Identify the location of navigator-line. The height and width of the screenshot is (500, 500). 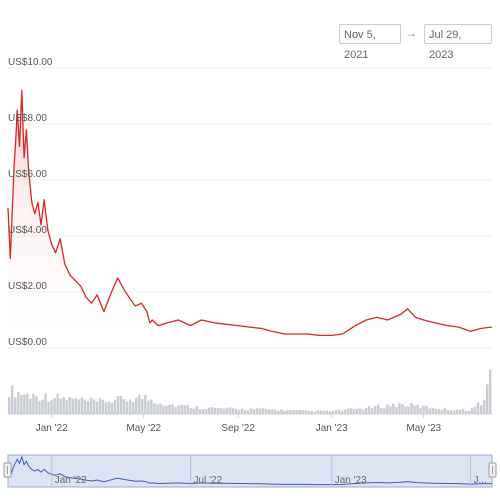
(250, 470).